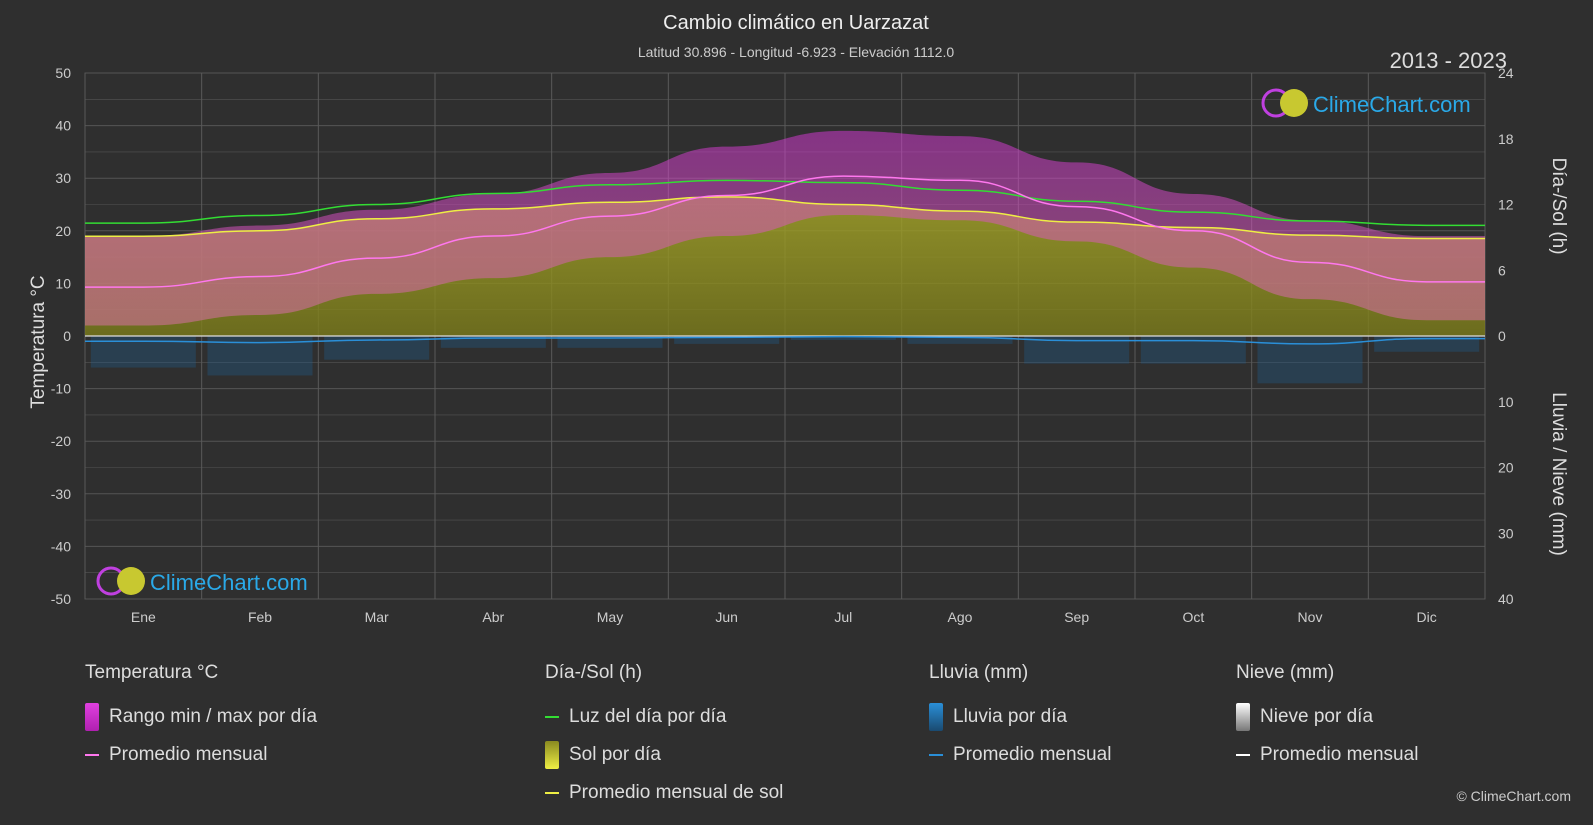  I want to click on legend-temp-header: Temperatura °C, so click(152, 672).